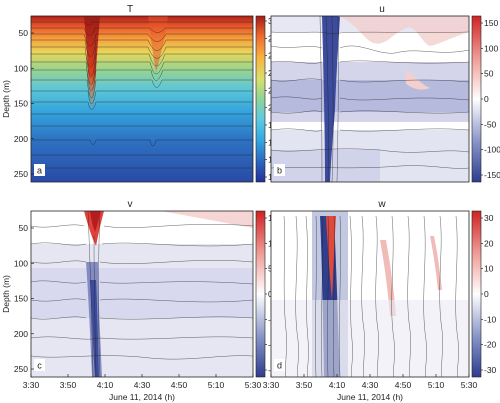 This screenshot has height=403, width=500. Describe the element at coordinates (489, 218) in the screenshot. I see `colorbar-tick-label: 30` at that location.